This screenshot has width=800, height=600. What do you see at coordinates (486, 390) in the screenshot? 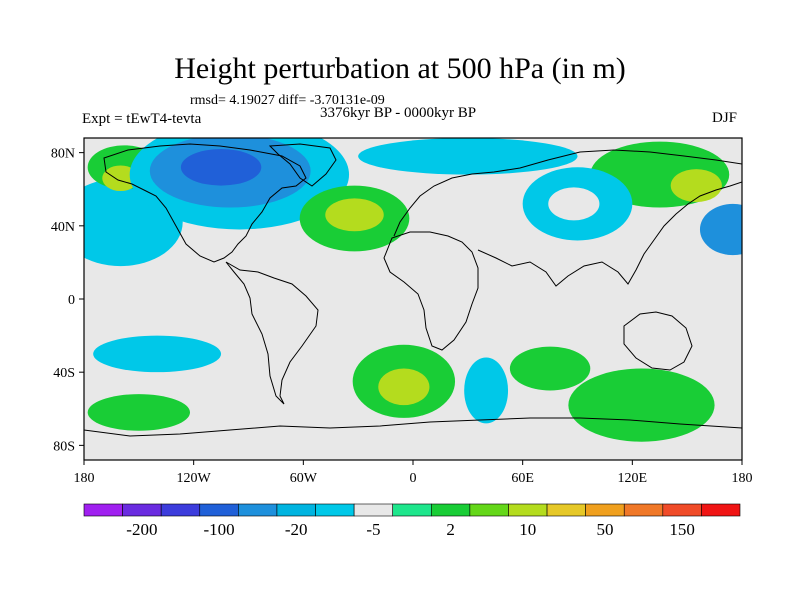
I see `anomaly-south-indian-low` at bounding box center [486, 390].